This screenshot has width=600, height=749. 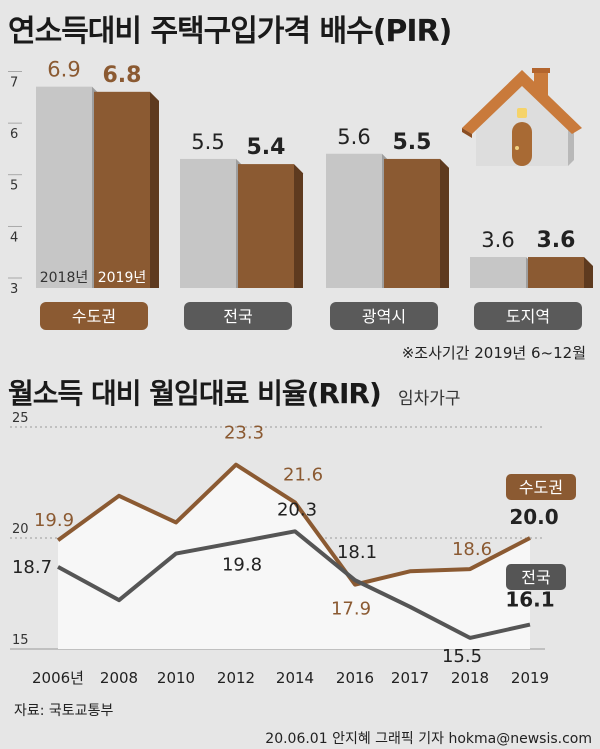 What do you see at coordinates (14, 289) in the screenshot?
I see `y-tick-label: 3` at bounding box center [14, 289].